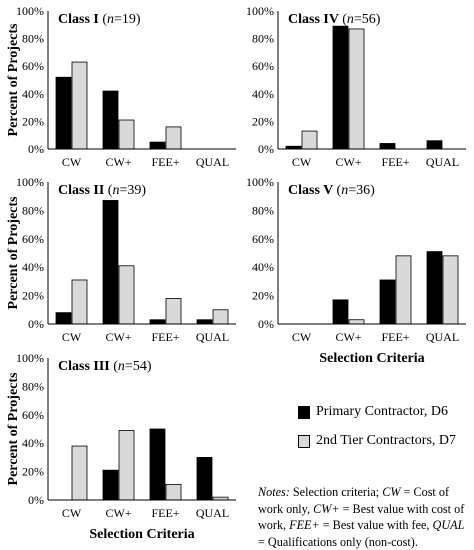  I want to click on panel-class-label: Class III, so click(85, 366).